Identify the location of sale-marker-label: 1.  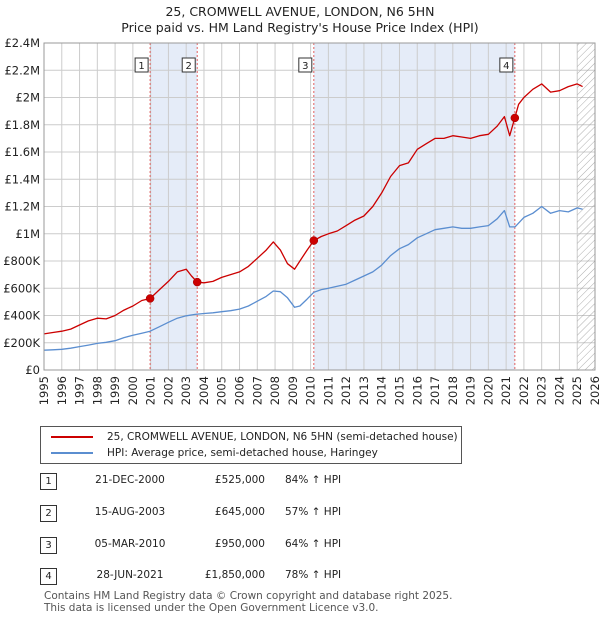
(141, 66).